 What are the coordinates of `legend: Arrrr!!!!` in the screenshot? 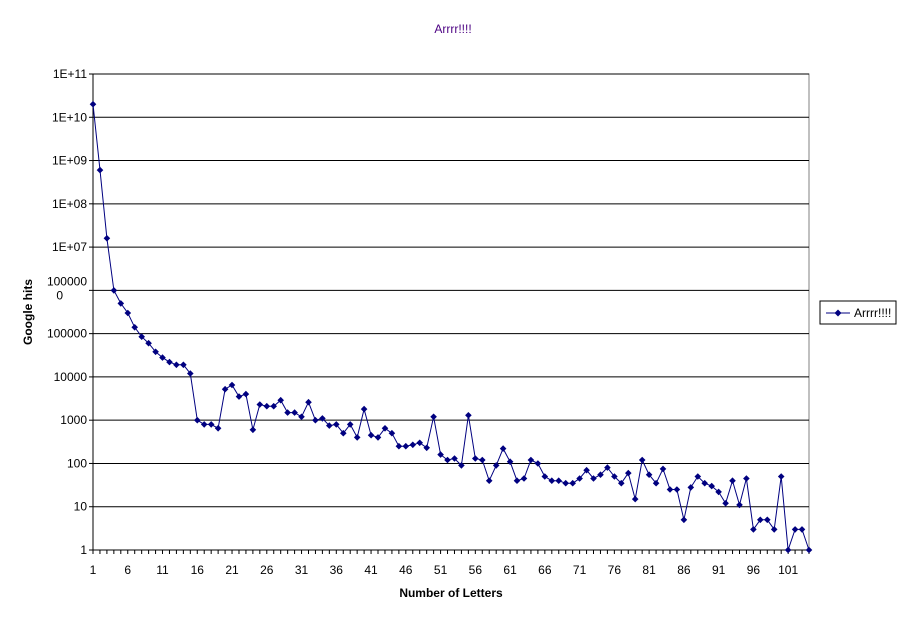 It's located at (858, 312).